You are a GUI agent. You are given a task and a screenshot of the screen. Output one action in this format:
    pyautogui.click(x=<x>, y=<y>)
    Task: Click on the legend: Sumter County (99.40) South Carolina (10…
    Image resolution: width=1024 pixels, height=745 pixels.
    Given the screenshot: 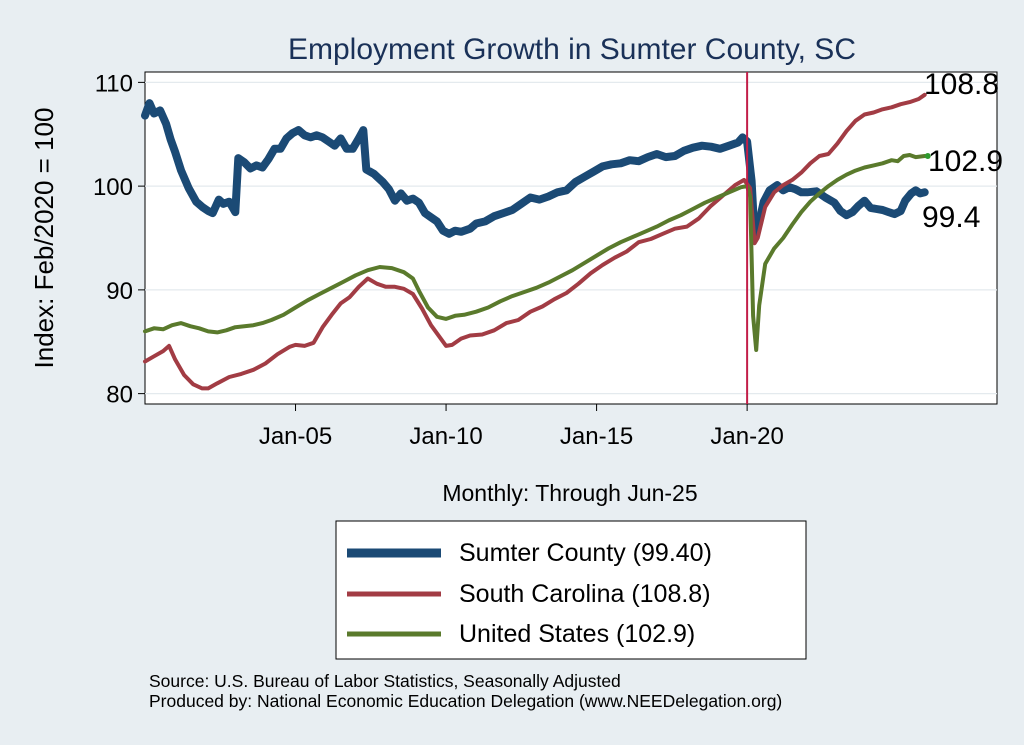 What is the action you would take?
    pyautogui.click(x=571, y=590)
    